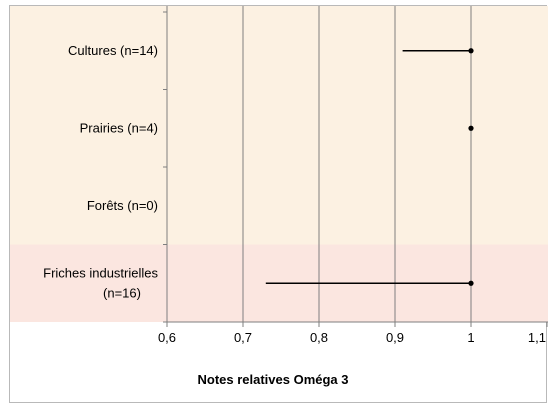 Image resolution: width=550 pixels, height=406 pixels. Describe the element at coordinates (113, 50) in the screenshot. I see `category-label: Cultures (n=14)` at that location.